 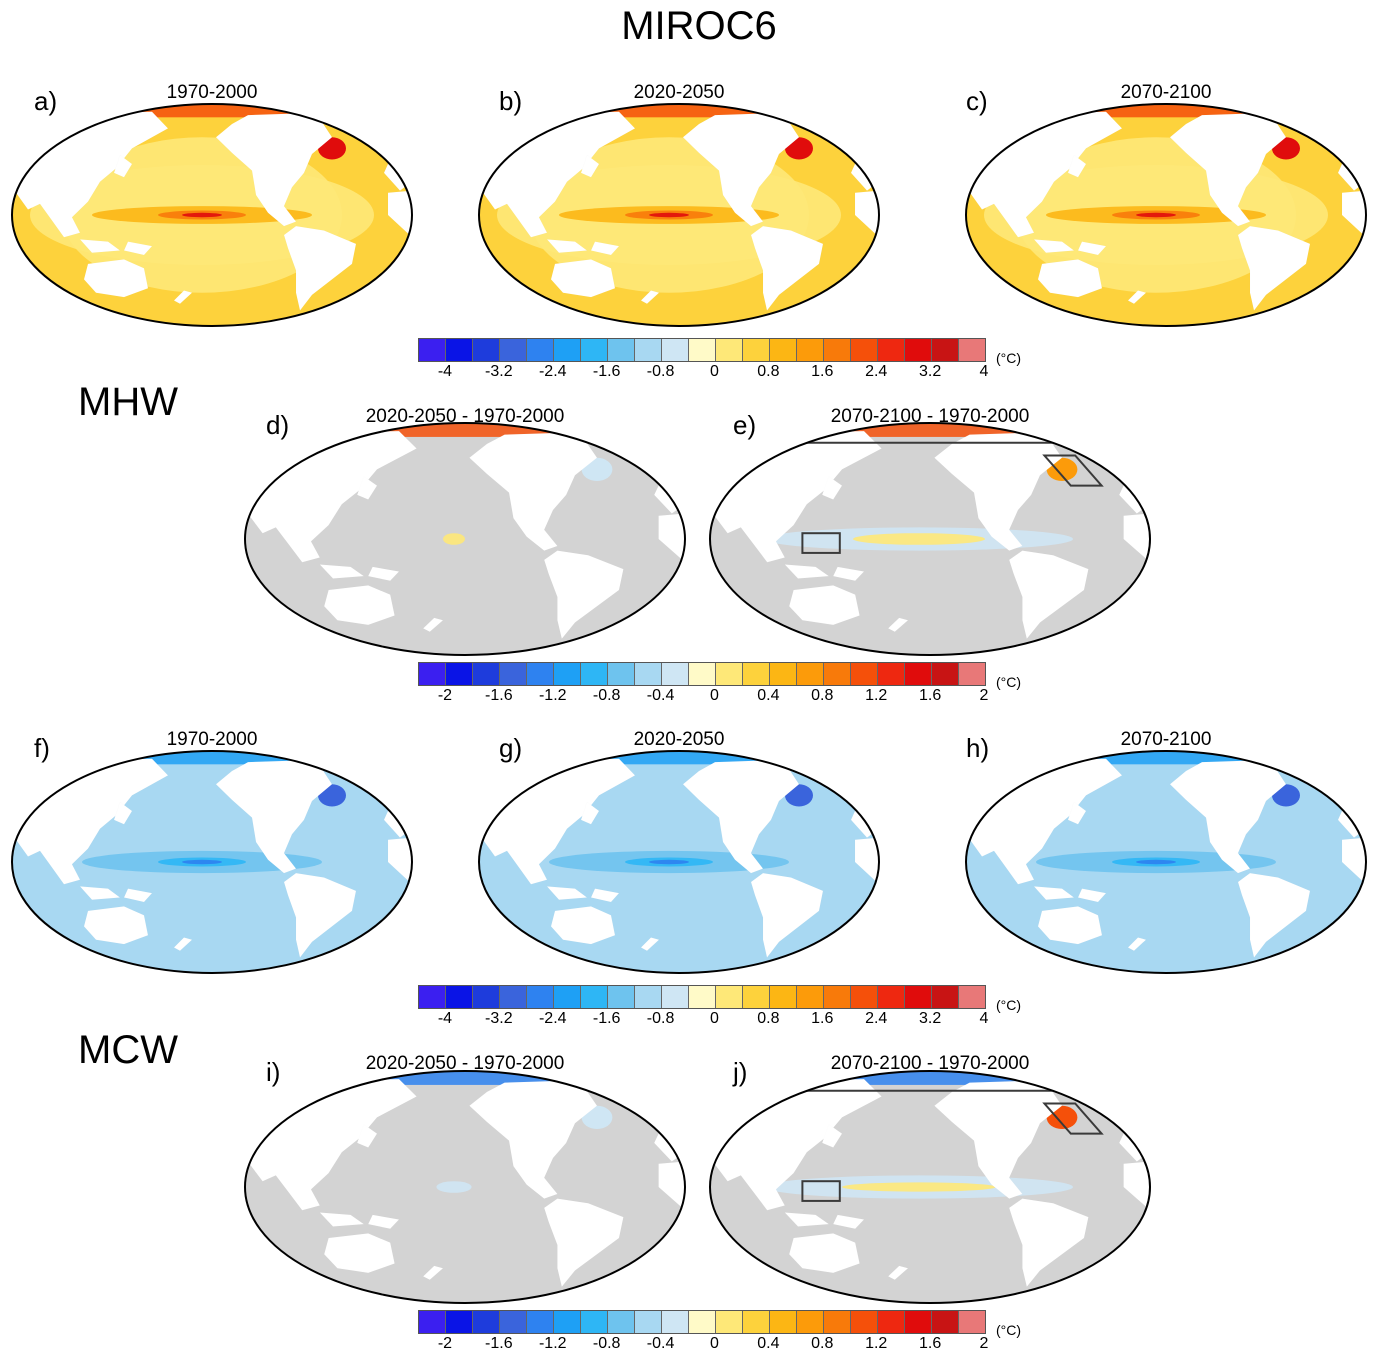 I want to click on panel-letter: a), so click(x=46, y=101).